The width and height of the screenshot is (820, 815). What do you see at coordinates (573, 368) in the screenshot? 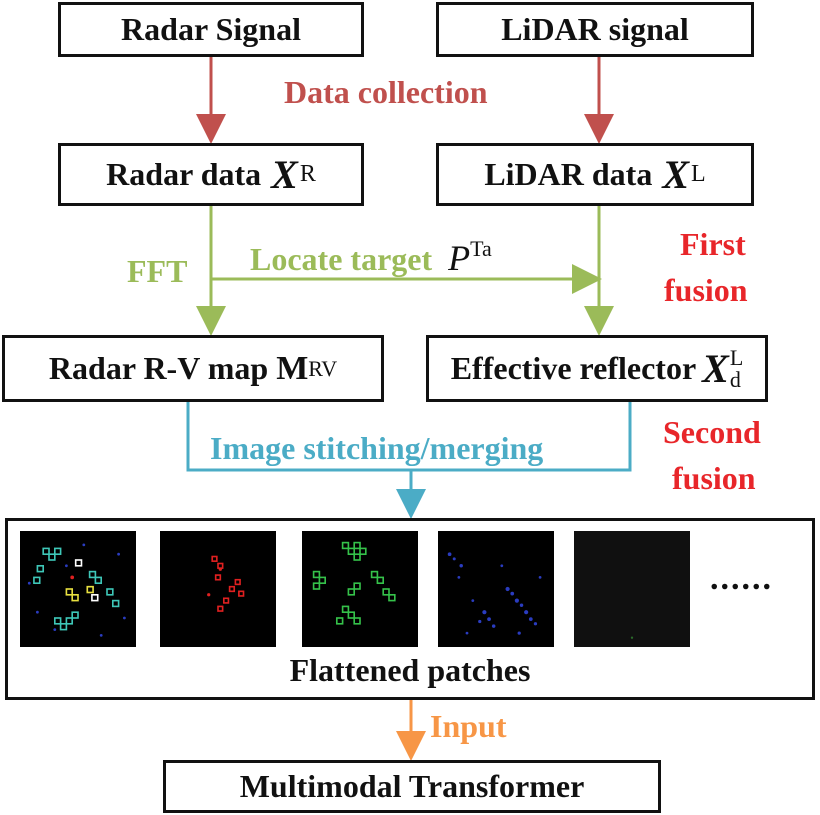
I see `effective-reflector-label: Effective reflector` at bounding box center [573, 368].